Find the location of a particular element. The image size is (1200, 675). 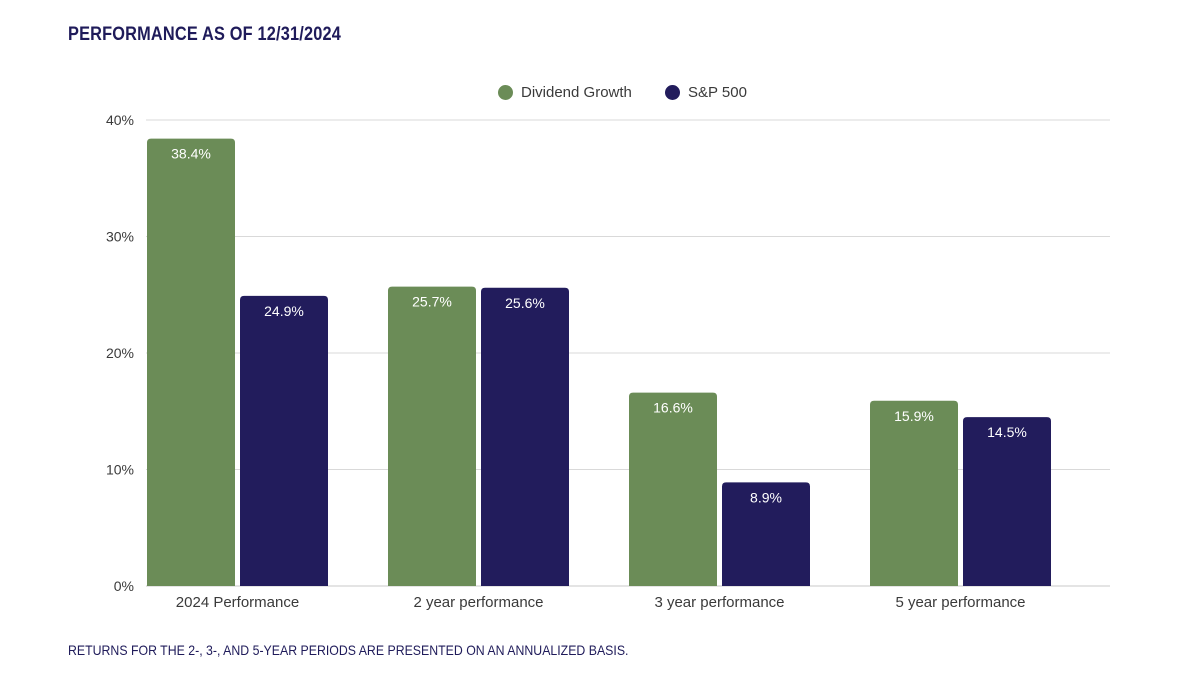

data-label: 25.7% is located at coordinates (432, 302).